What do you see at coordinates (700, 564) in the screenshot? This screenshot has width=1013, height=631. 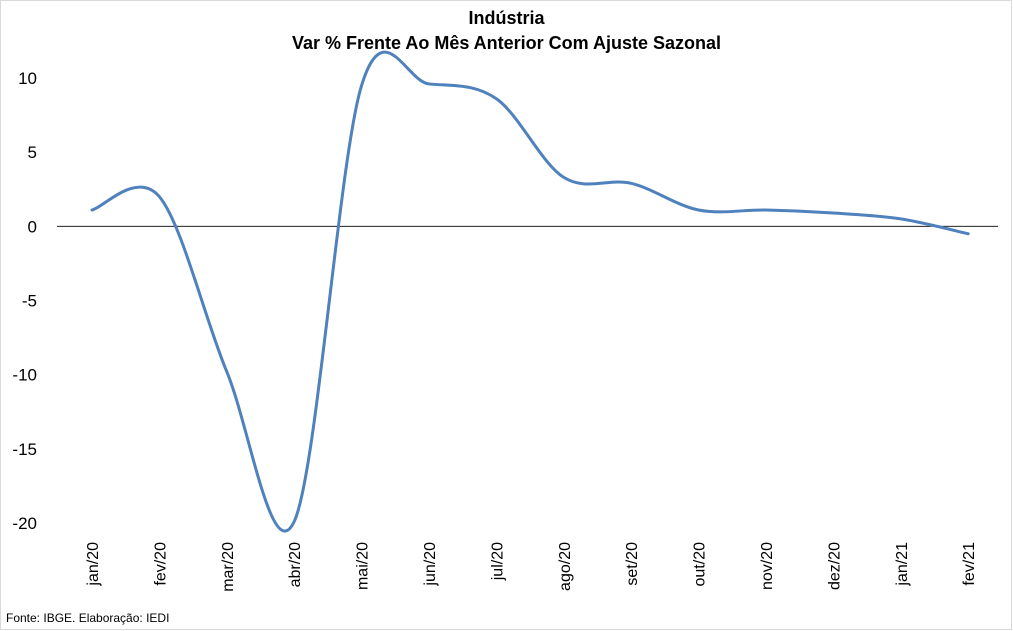 I see `x-tick-label: out/20` at bounding box center [700, 564].